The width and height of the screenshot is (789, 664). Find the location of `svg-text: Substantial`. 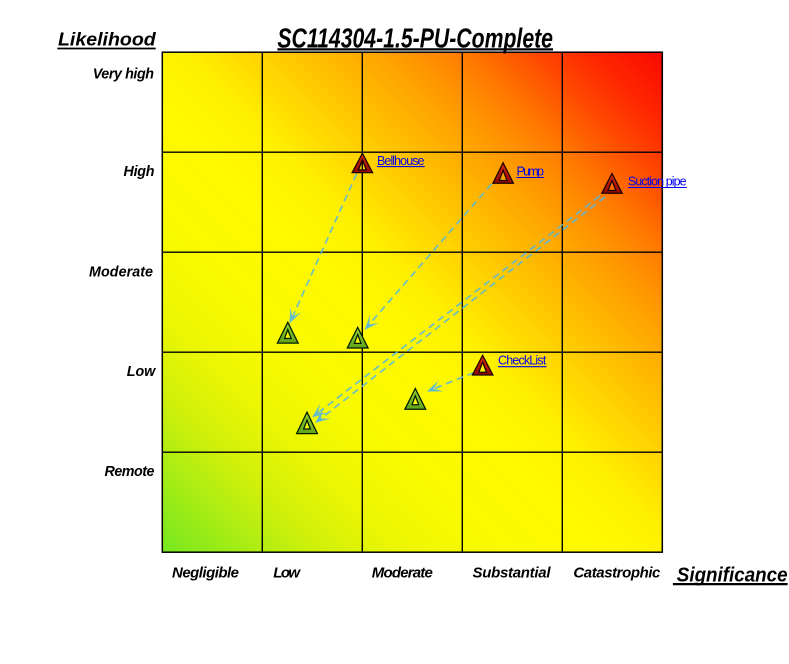

svg-text: Substantial is located at coordinates (512, 573).